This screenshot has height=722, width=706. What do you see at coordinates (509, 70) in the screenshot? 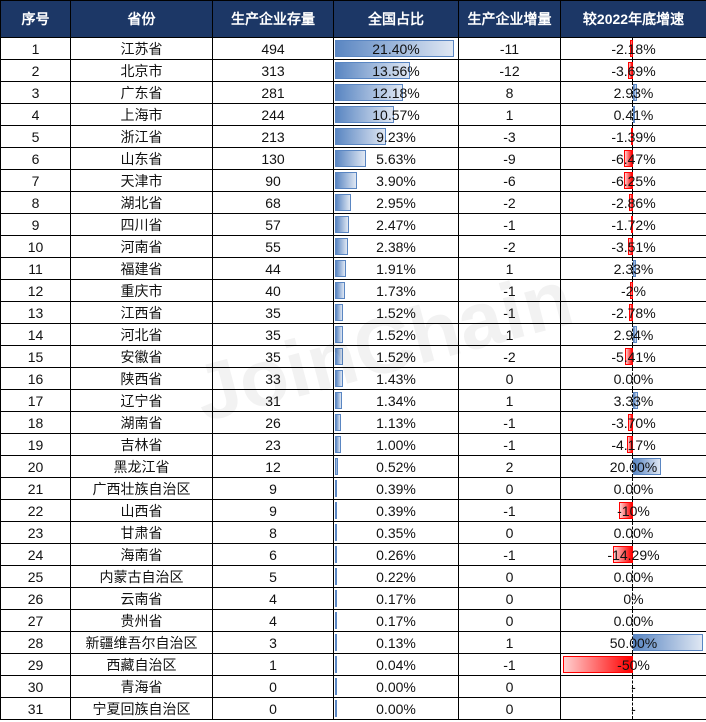
I see `increment-text: -12` at bounding box center [509, 70].